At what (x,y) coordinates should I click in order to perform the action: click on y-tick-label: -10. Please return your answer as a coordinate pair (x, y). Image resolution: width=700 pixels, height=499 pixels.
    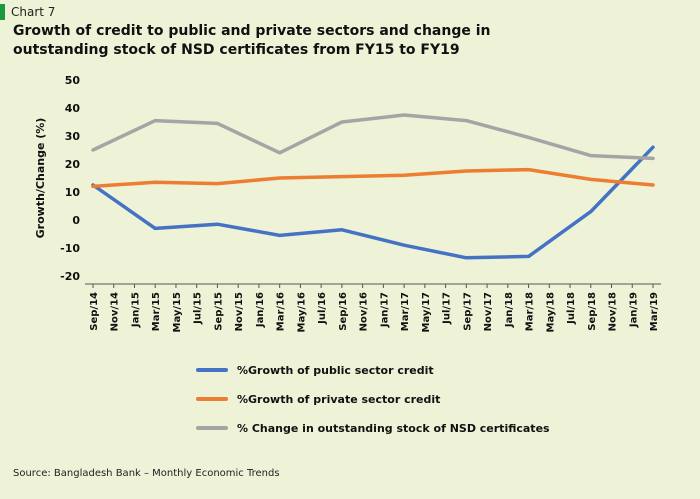
    Looking at the image, I should click on (70, 248).